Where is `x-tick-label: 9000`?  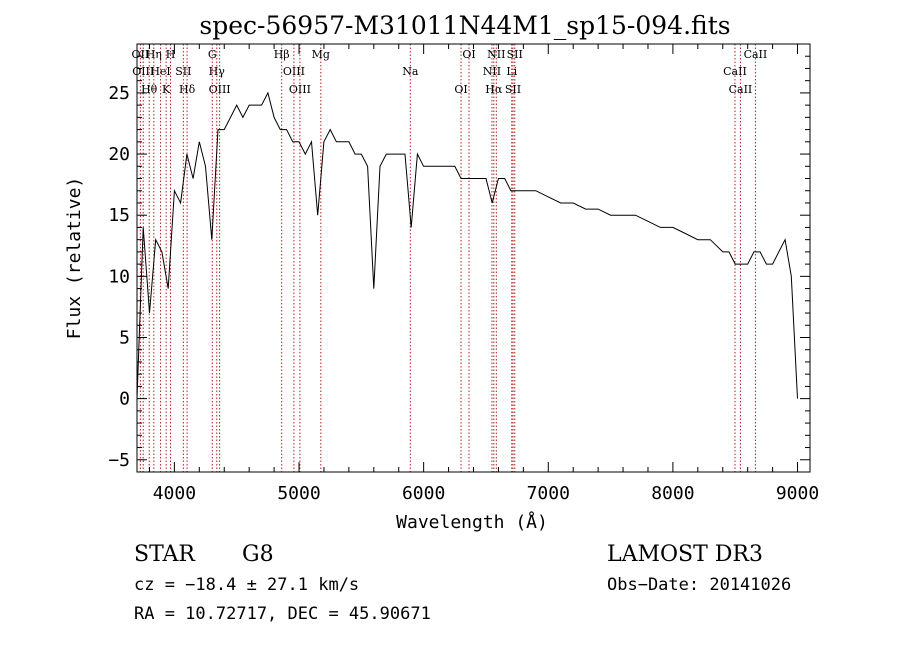
x-tick-label: 9000 is located at coordinates (797, 493).